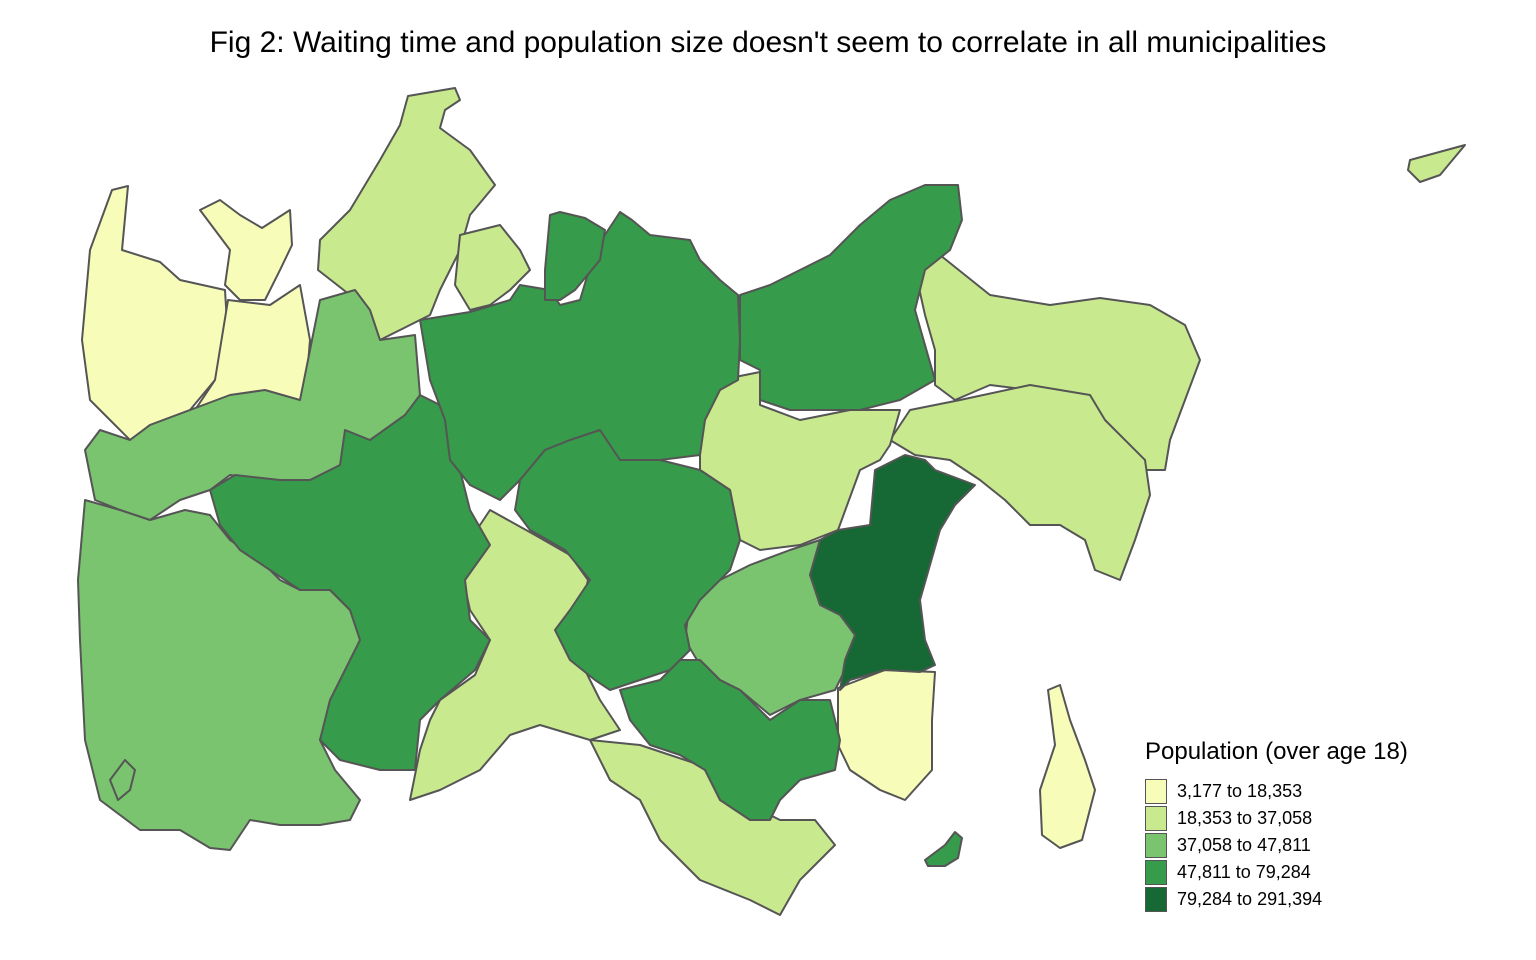  I want to click on legend-label: 18,353 to 37,058, so click(1245, 818).